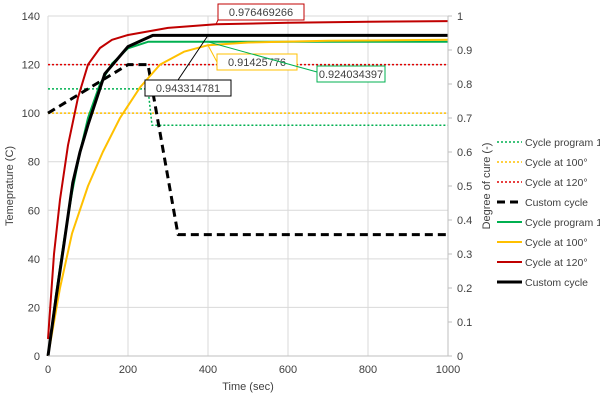  Describe the element at coordinates (464, 153) in the screenshot. I see `y2-tick-label: 0.6` at that location.